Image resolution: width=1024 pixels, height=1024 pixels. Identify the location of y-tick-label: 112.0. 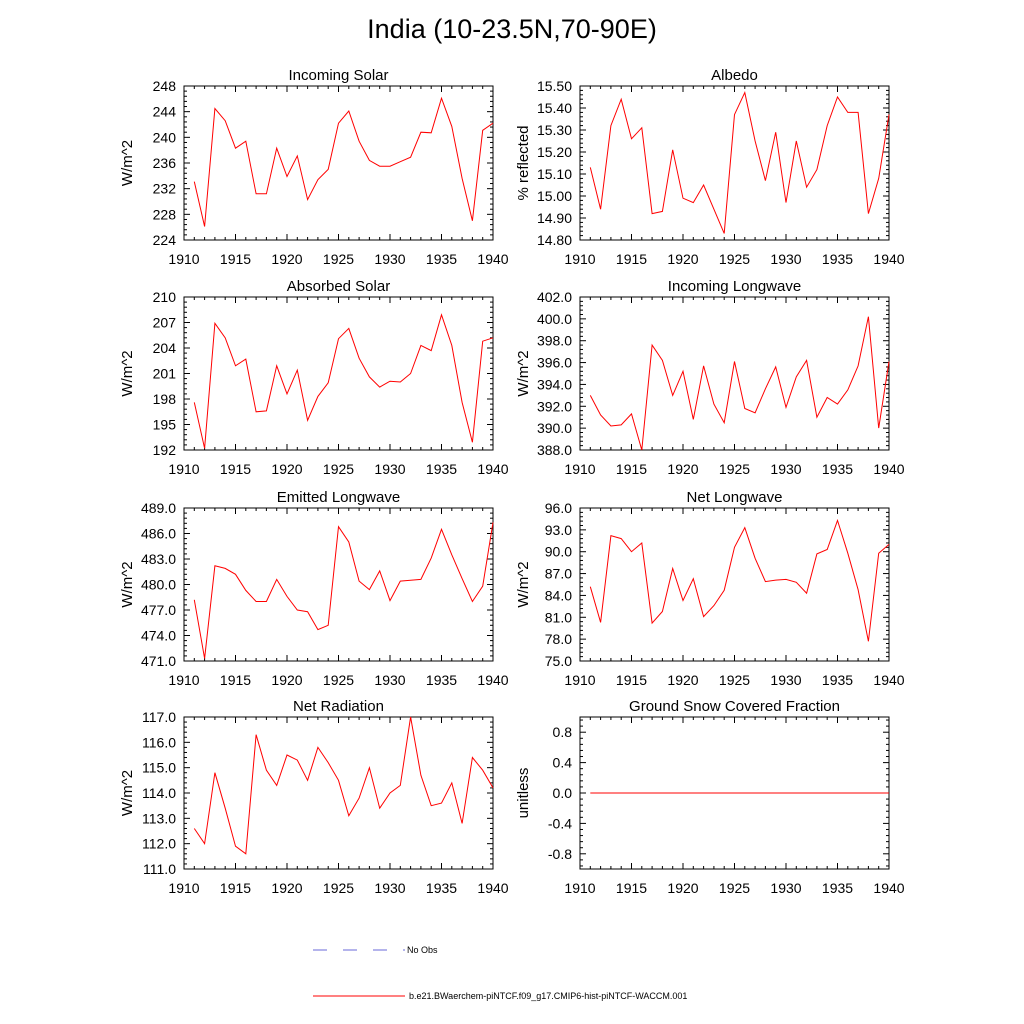
(159, 844).